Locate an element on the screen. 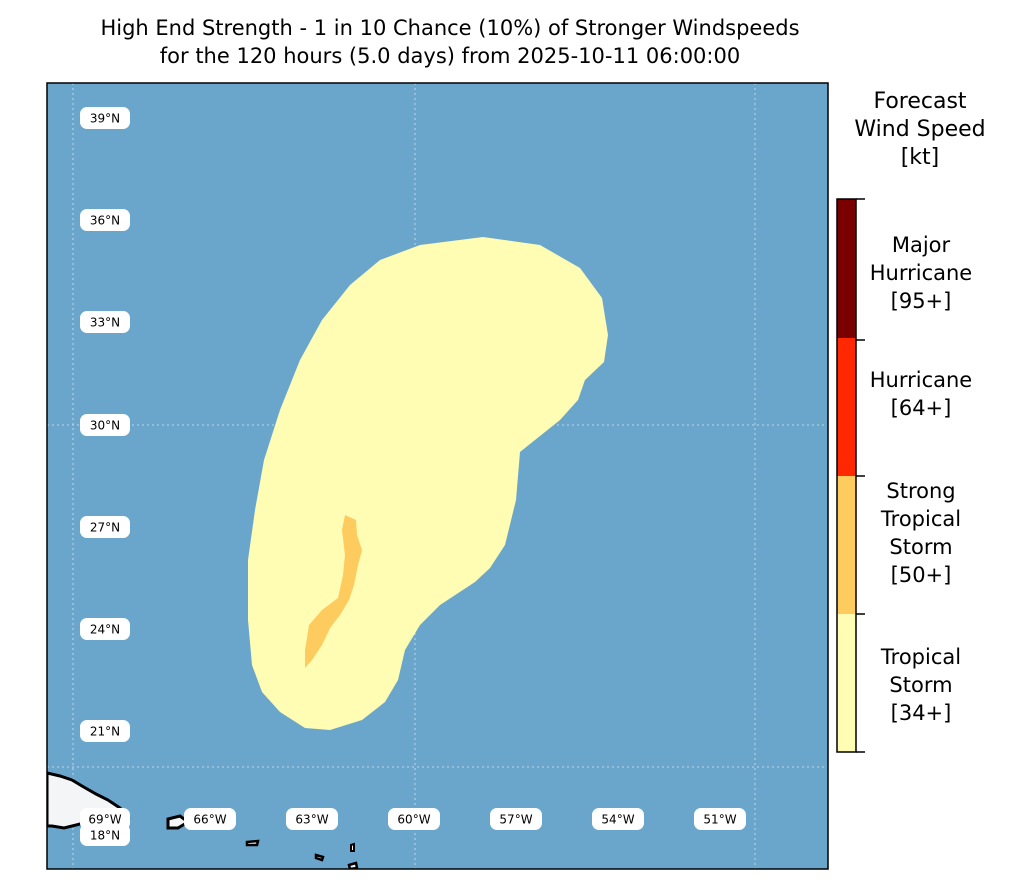 Image resolution: width=1015 pixels, height=889 pixels. svg-text: 21°N is located at coordinates (105, 732).